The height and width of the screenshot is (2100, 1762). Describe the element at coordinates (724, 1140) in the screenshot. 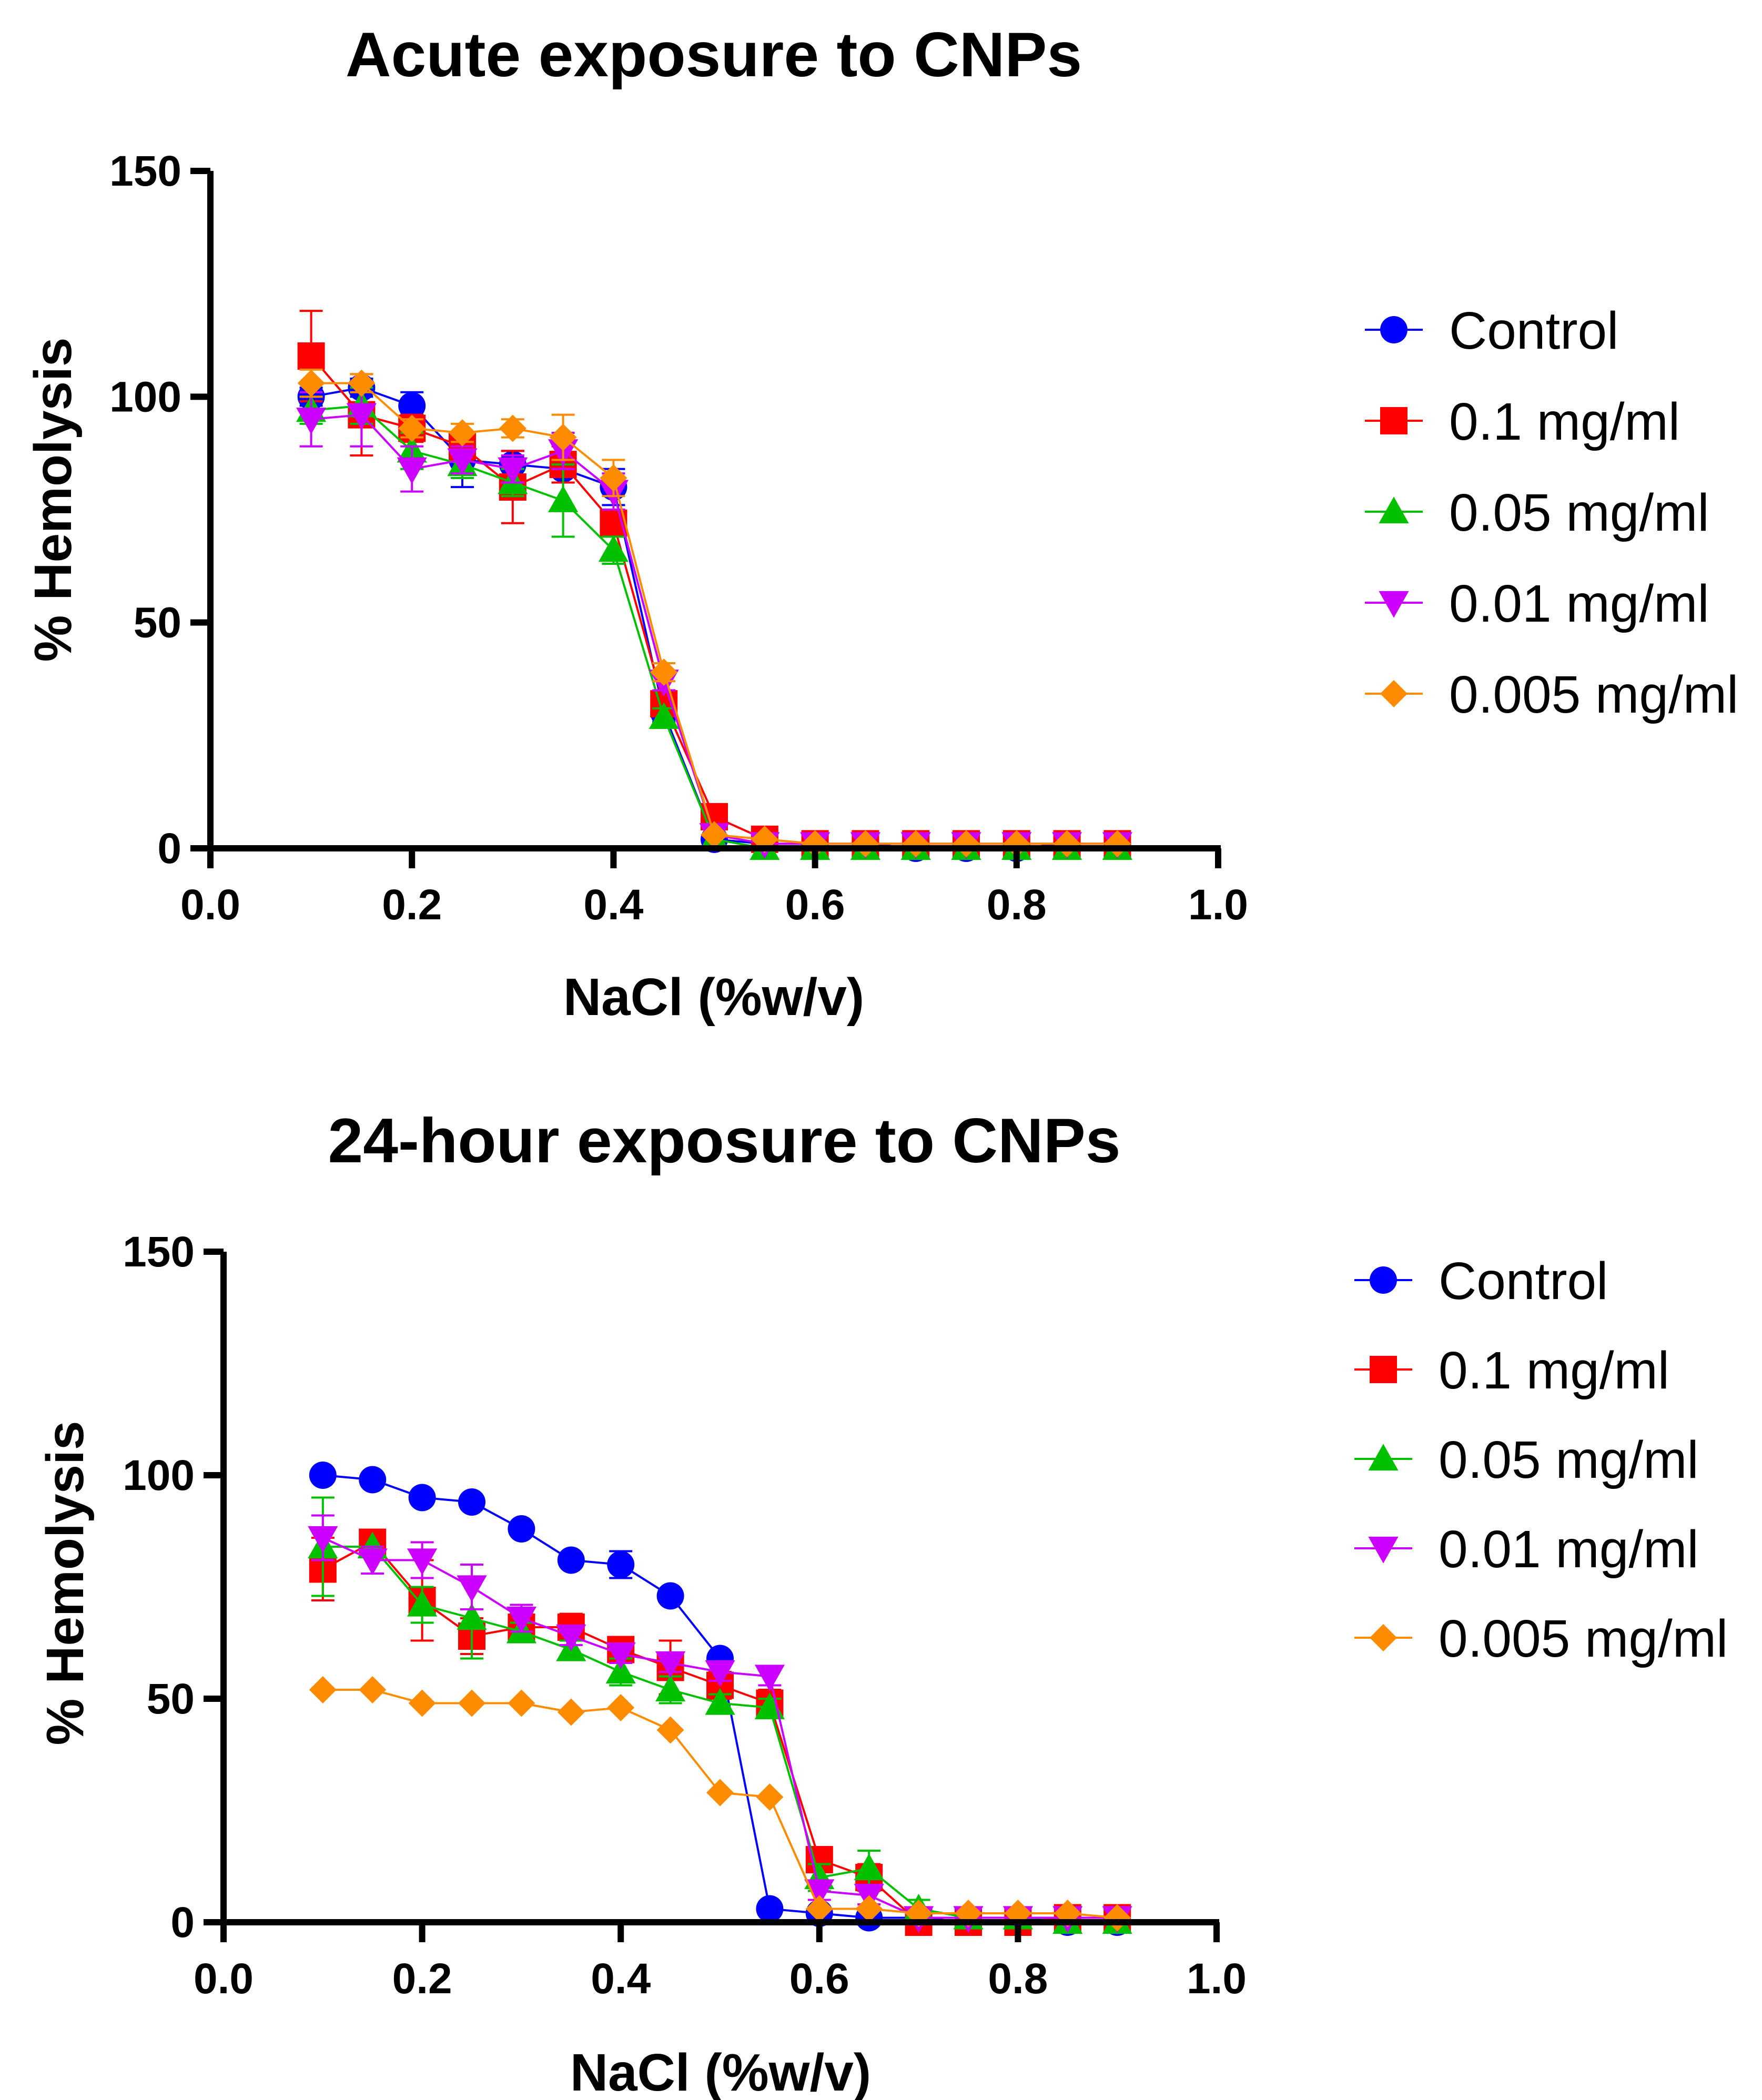

I see `chart-title: 24-hour exposure to CNPs` at that location.